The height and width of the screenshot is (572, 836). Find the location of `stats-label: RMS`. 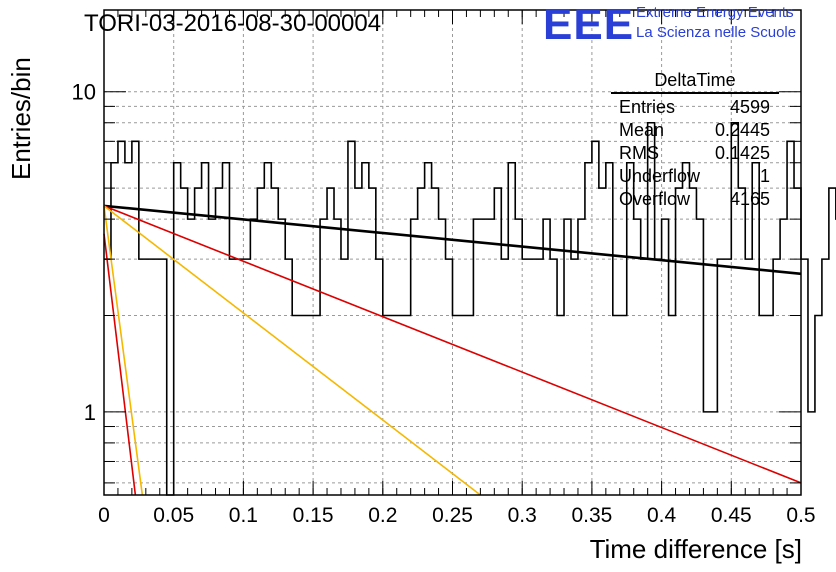

stats-label: RMS is located at coordinates (639, 153).